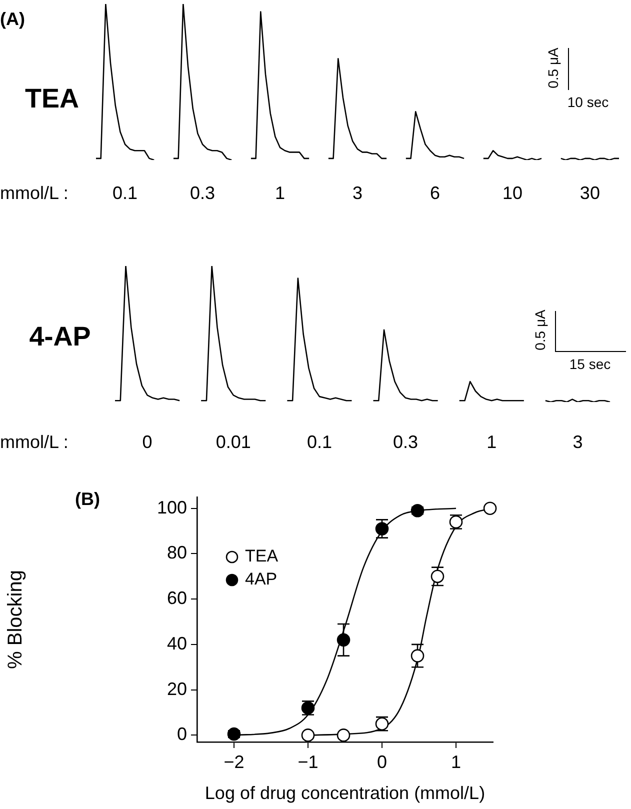  What do you see at coordinates (435, 192) in the screenshot?
I see `text: 6` at bounding box center [435, 192].